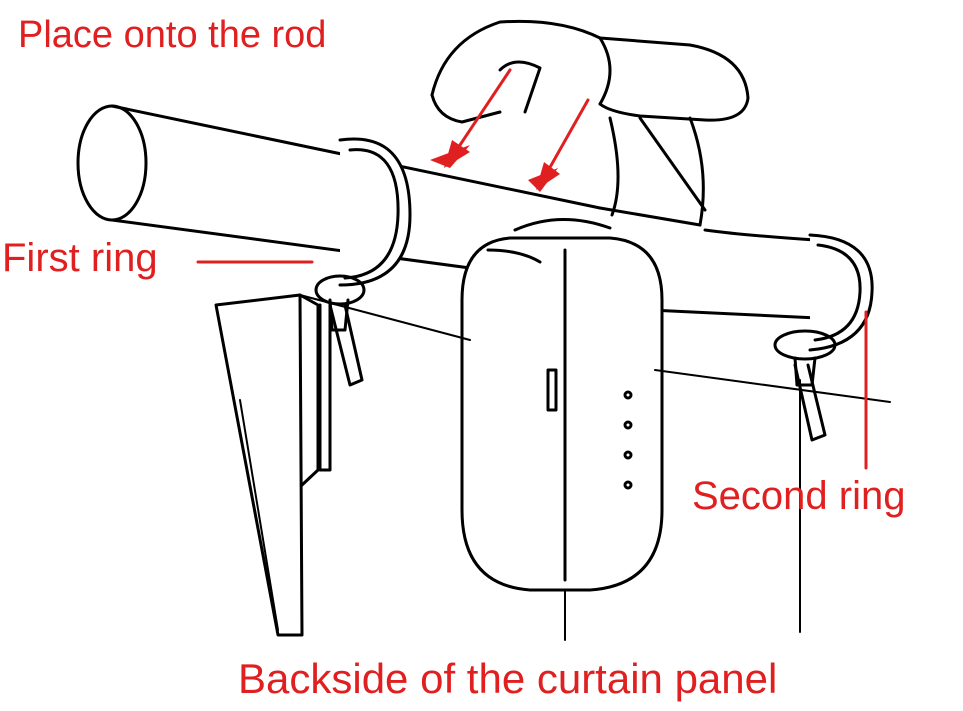 This screenshot has height=711, width=963. What do you see at coordinates (623, 130) in the screenshot?
I see `hand` at bounding box center [623, 130].